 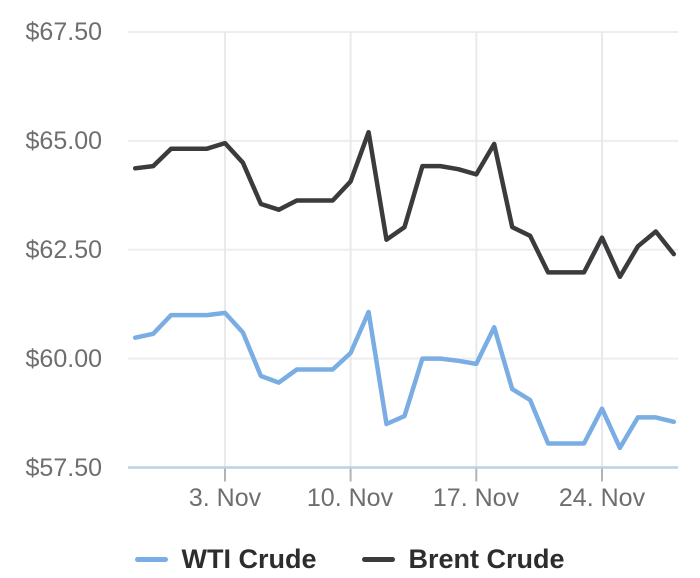 What do you see at coordinates (225, 498) in the screenshot?
I see `x-axis-label: 3. Nov` at bounding box center [225, 498].